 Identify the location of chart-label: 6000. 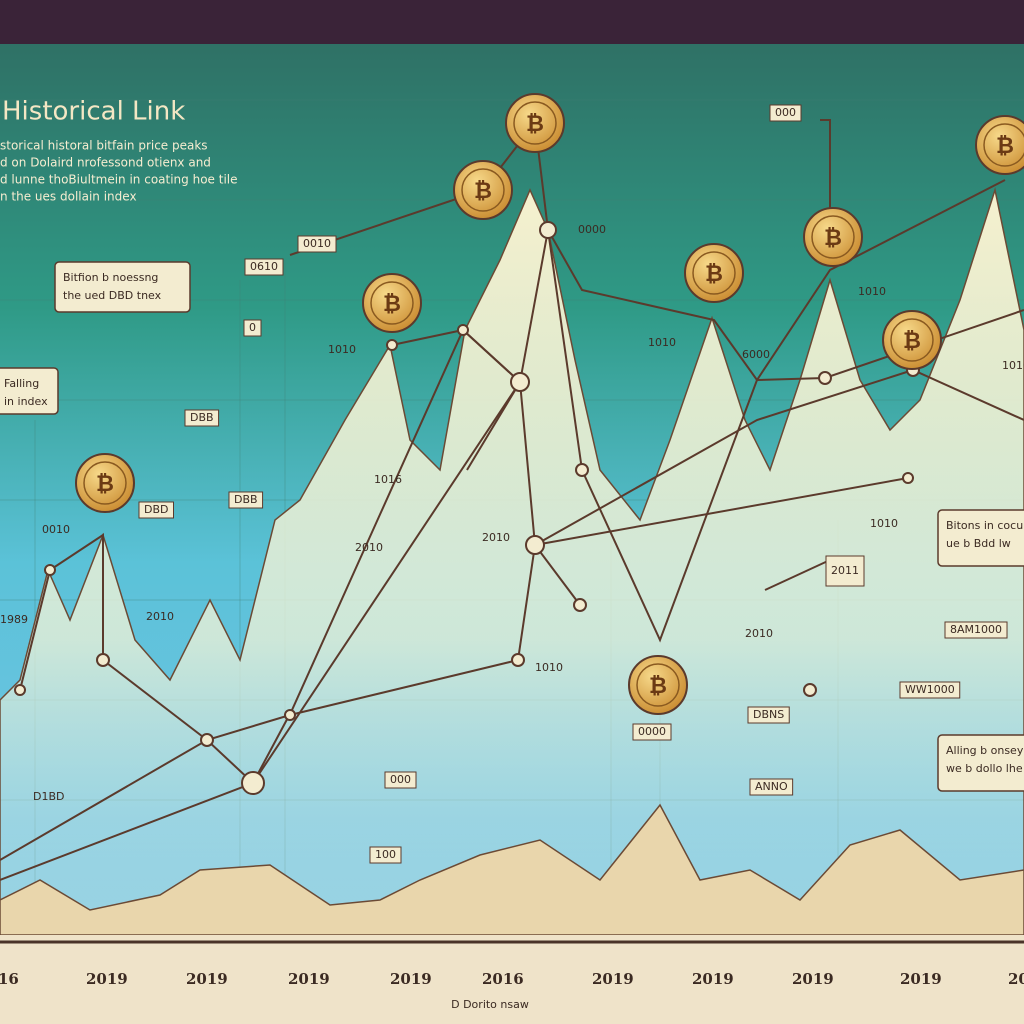
(756, 354).